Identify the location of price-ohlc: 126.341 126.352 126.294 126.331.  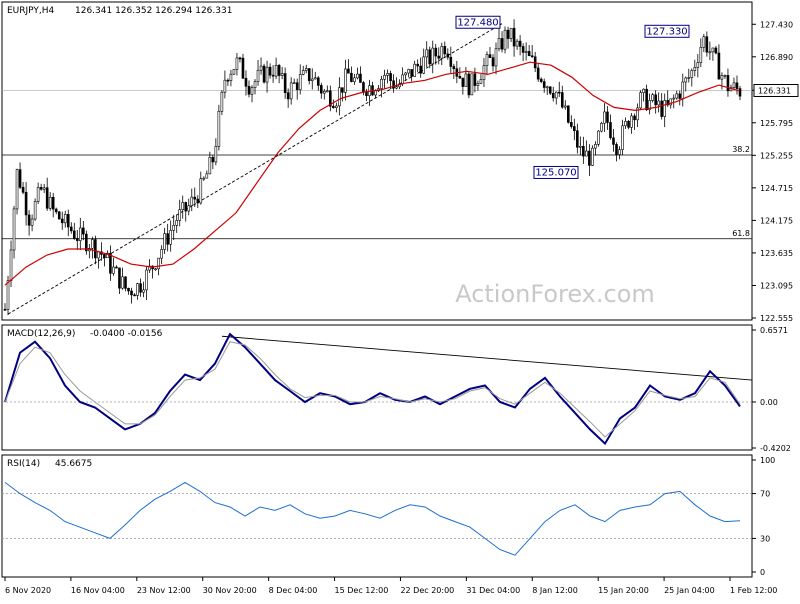
(153, 11).